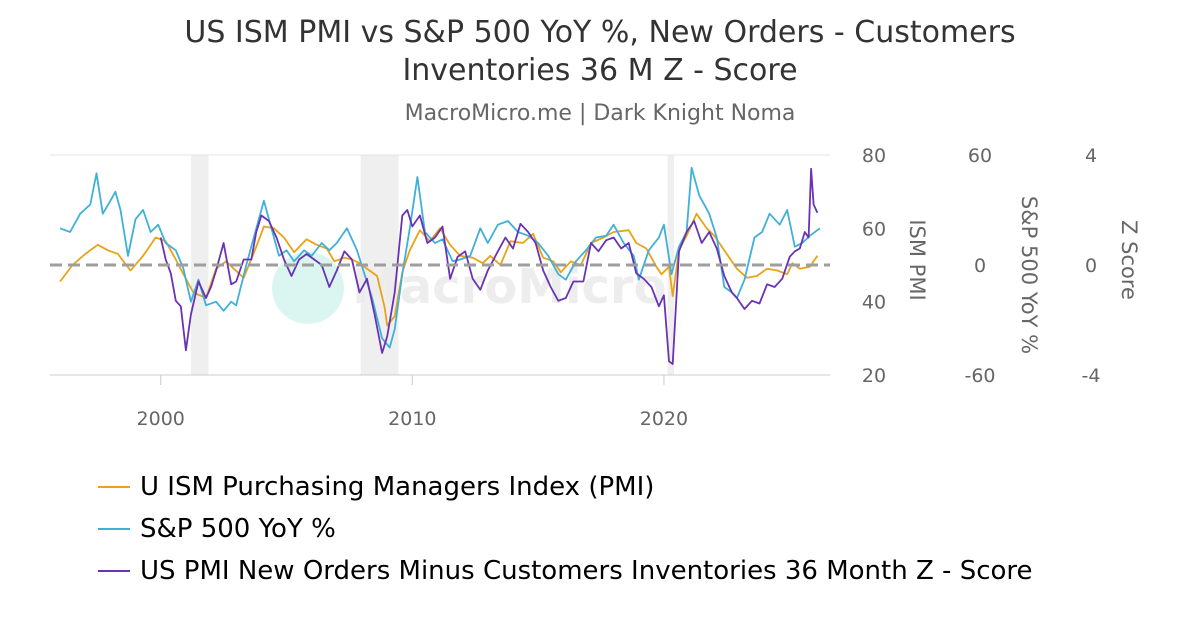  What do you see at coordinates (874, 156) in the screenshot?
I see `y-tick-label-pmi-80: 80` at bounding box center [874, 156].